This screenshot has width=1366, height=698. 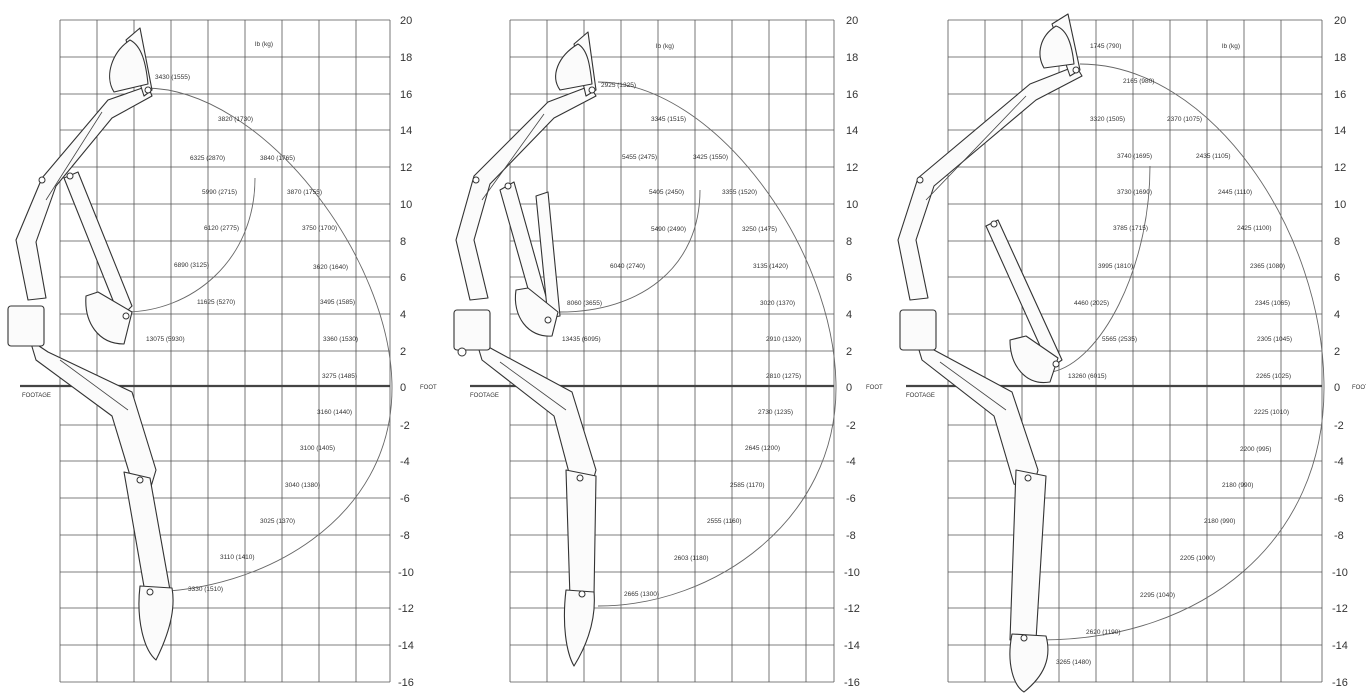 I want to click on load-label: 3620 (1640), so click(x=330, y=267).